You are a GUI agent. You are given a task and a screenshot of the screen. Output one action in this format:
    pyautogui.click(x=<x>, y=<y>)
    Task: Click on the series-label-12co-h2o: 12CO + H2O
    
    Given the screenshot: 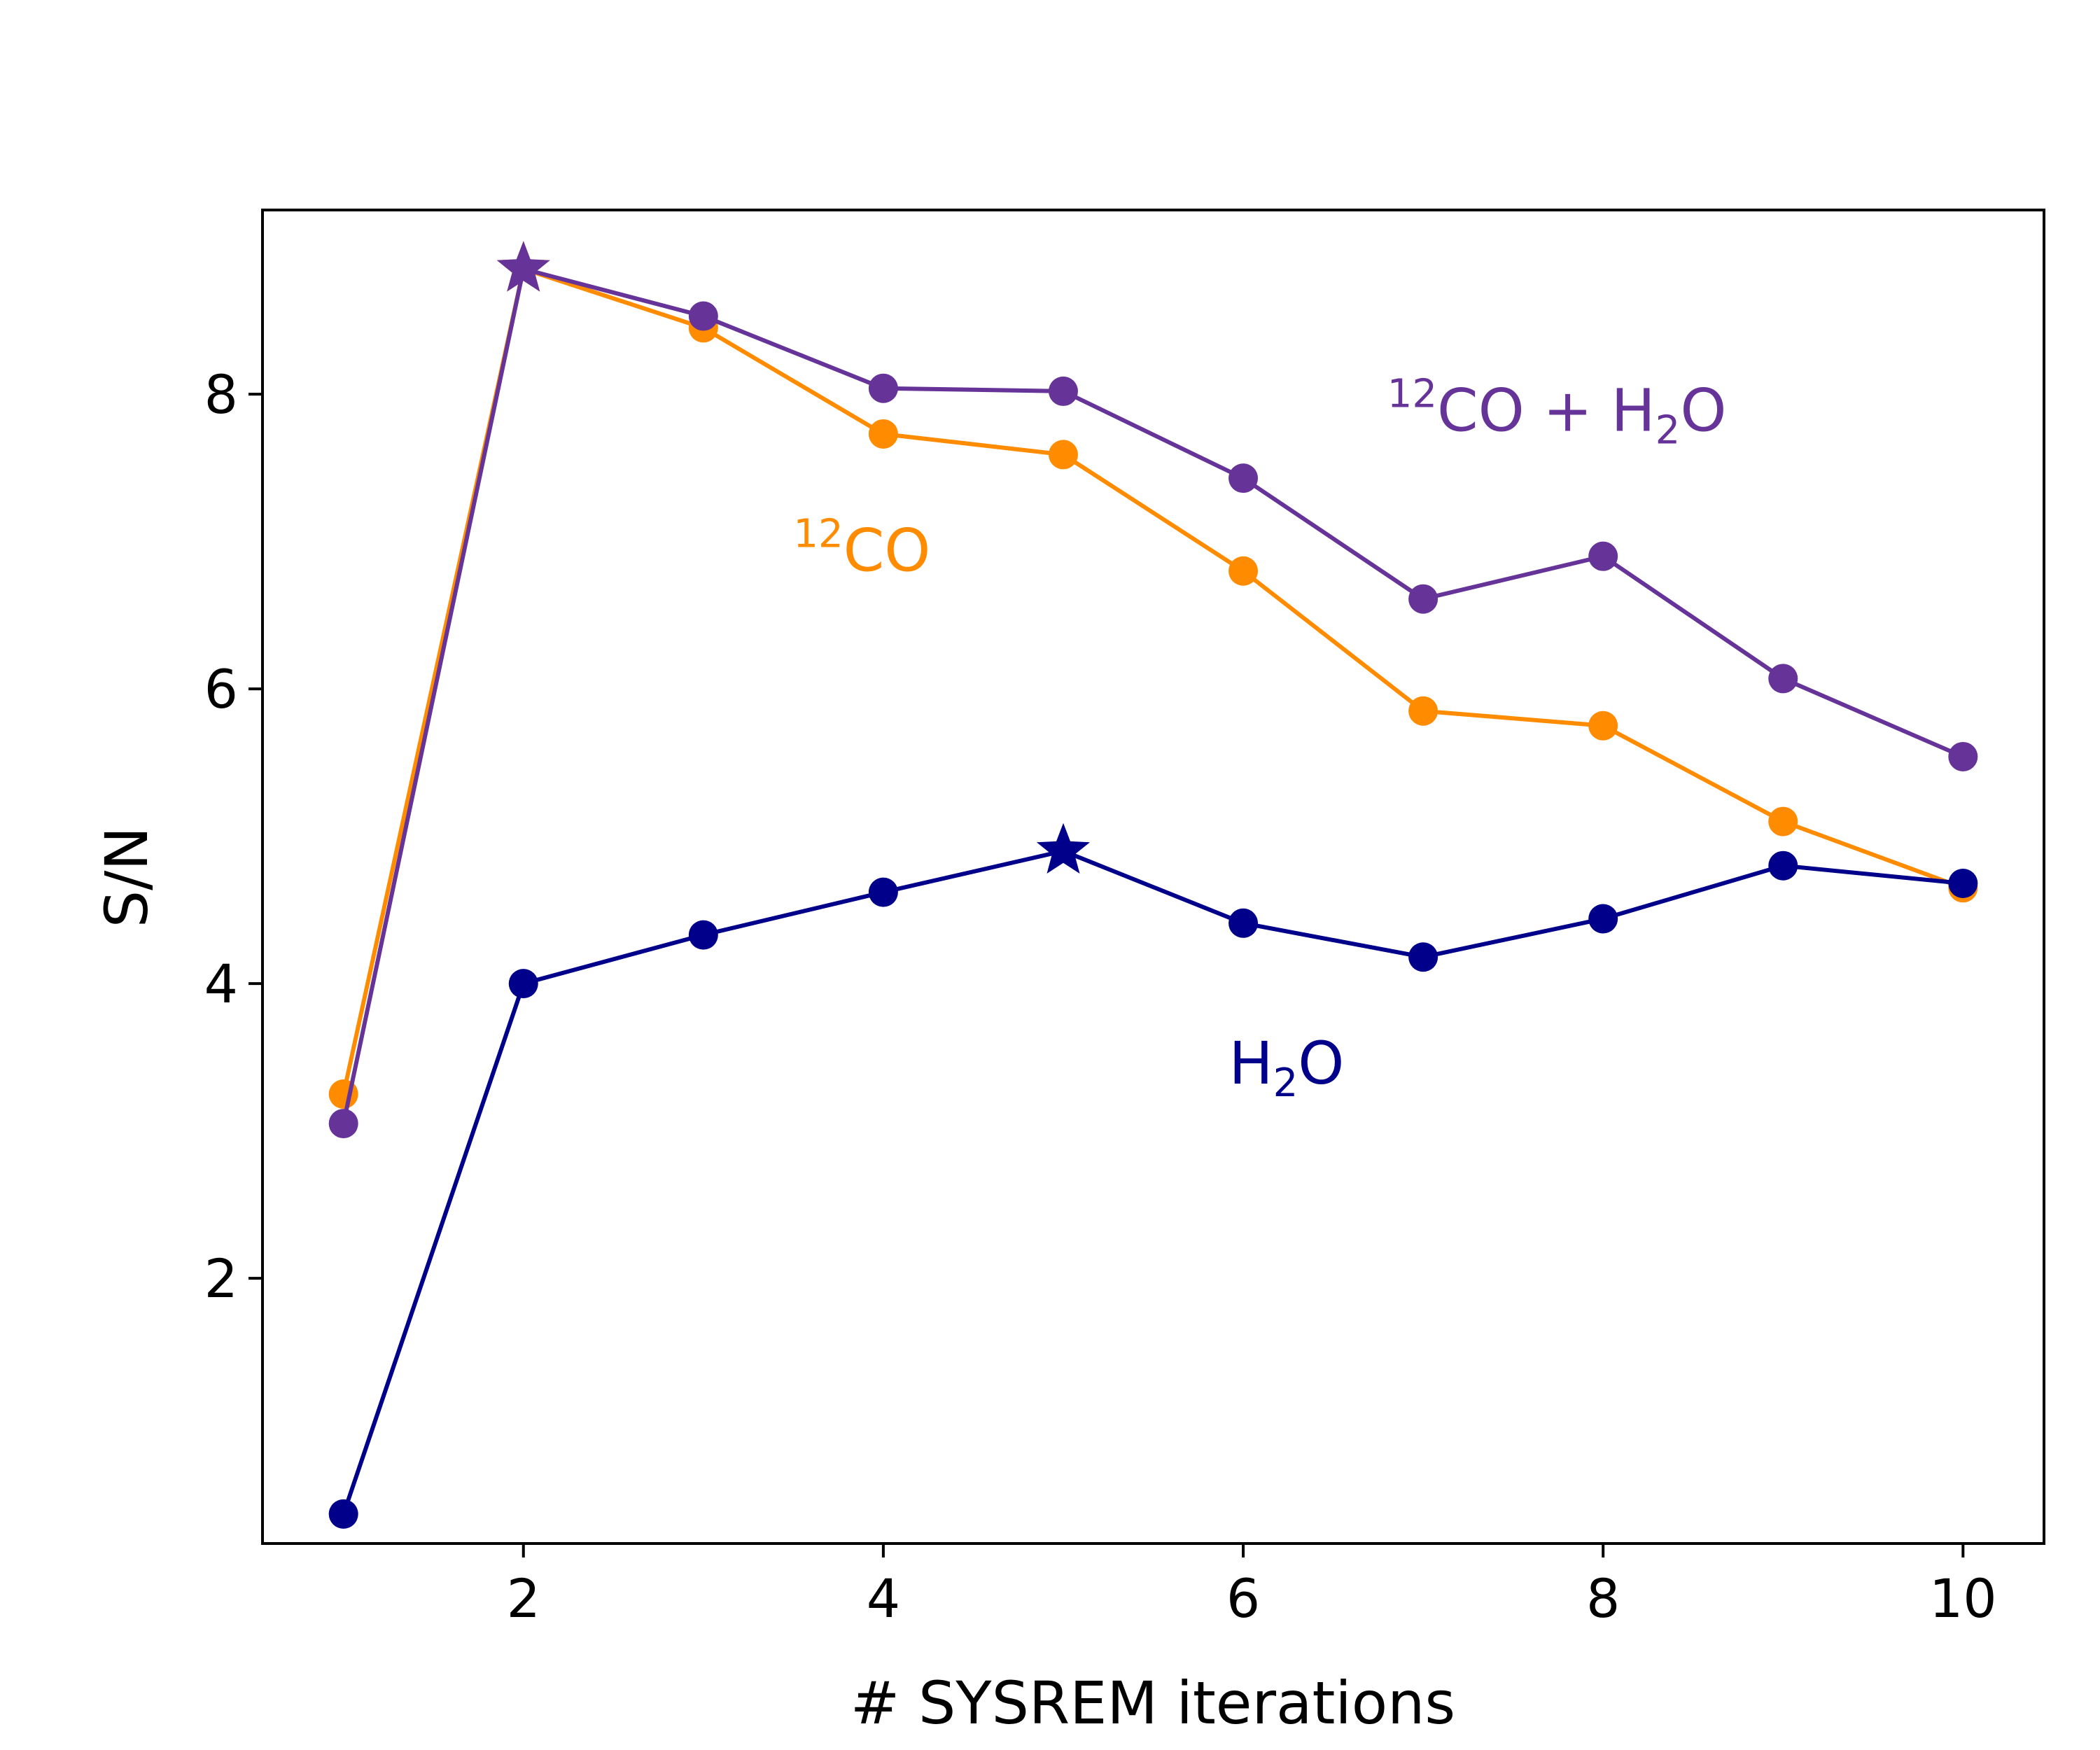 What is the action you would take?
    pyautogui.click(x=1557, y=413)
    